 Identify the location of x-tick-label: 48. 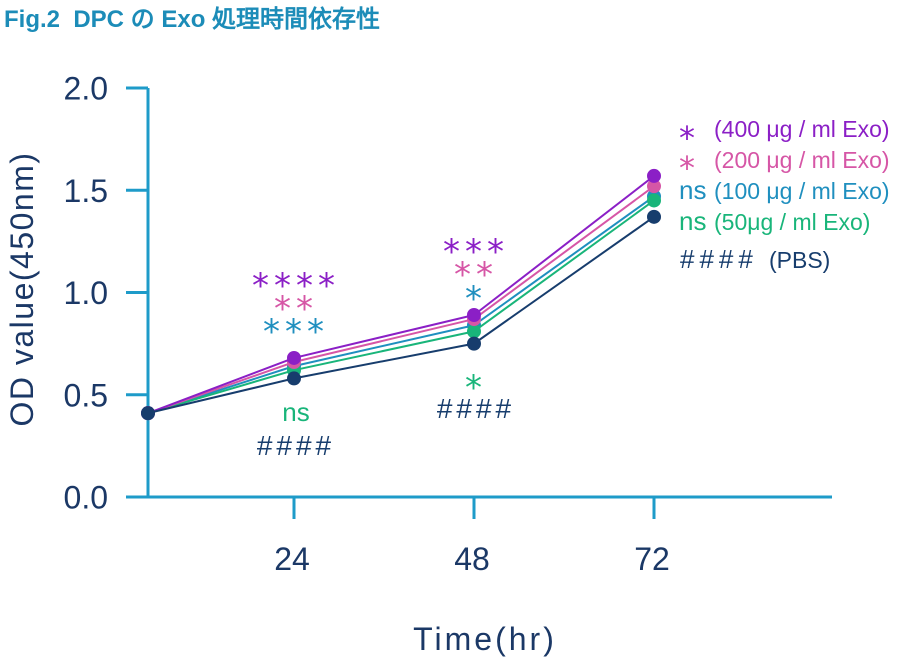
(472, 559).